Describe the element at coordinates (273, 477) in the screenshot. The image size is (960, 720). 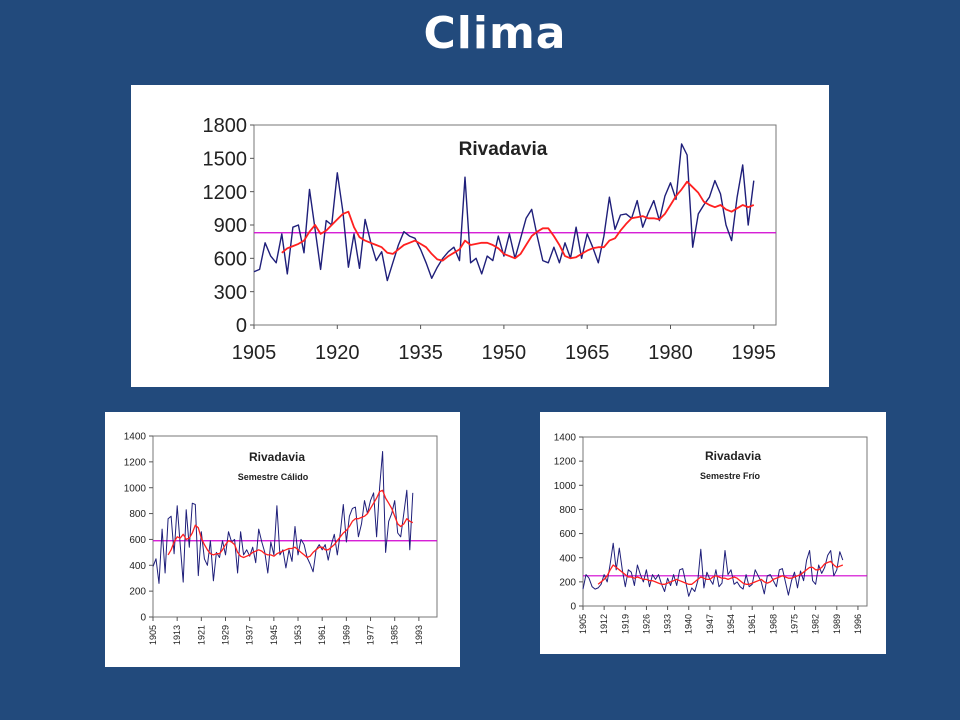
I see `chart-subtitle: Semestre Cálido` at that location.